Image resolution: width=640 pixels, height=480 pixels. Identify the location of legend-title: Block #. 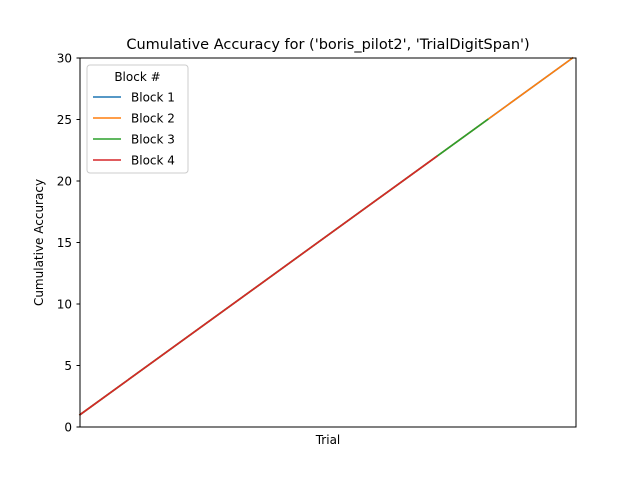
(137, 77).